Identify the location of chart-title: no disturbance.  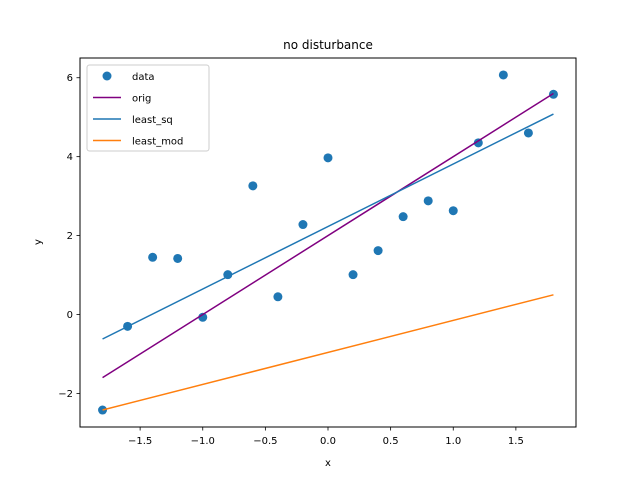
(328, 45).